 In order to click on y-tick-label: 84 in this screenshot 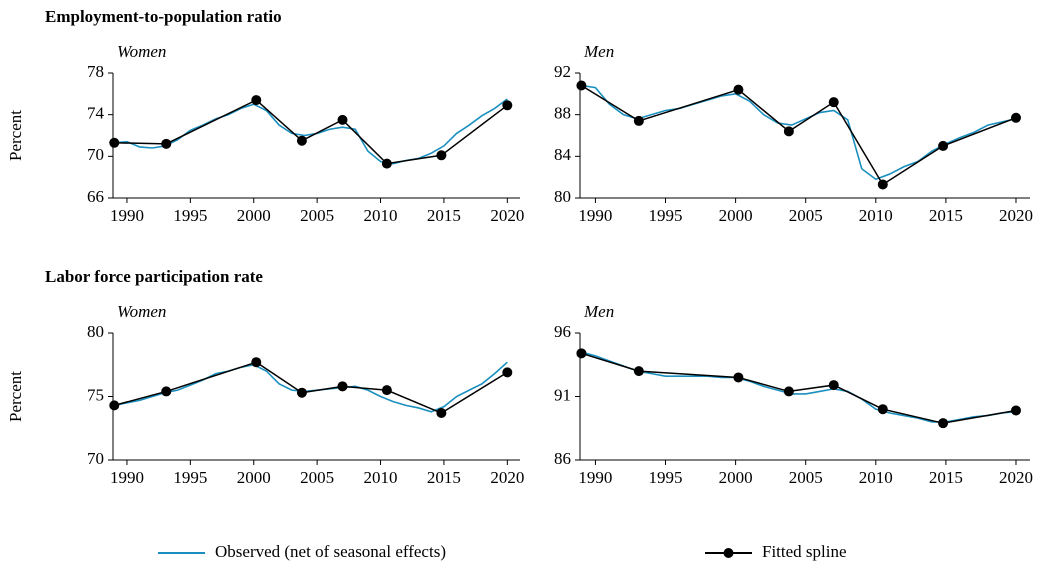, I will do `click(563, 154)`.